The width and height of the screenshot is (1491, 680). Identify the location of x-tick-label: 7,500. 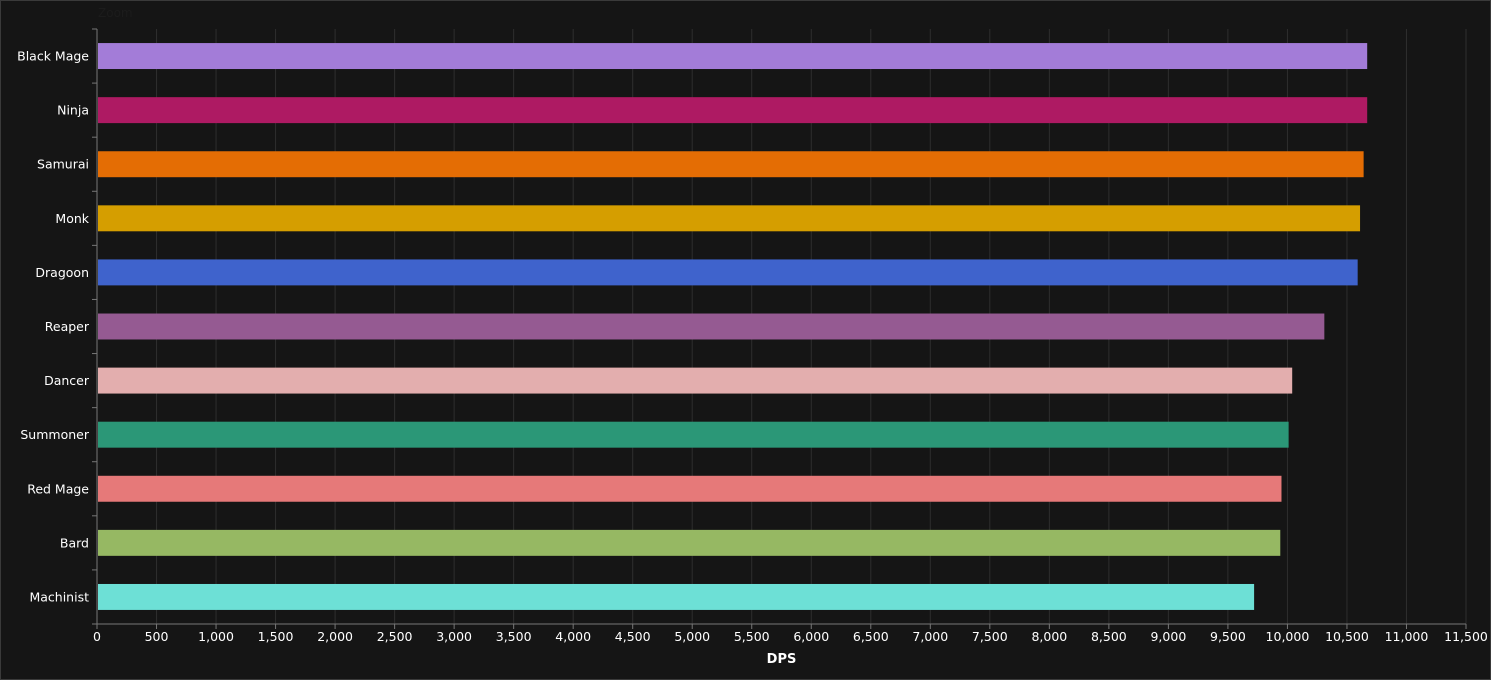
(990, 636).